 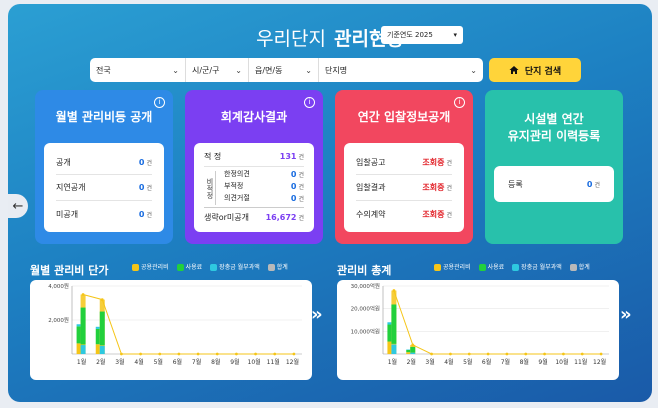 What do you see at coordinates (237, 198) in the screenshot?
I see `row-label: 의견거절` at bounding box center [237, 198].